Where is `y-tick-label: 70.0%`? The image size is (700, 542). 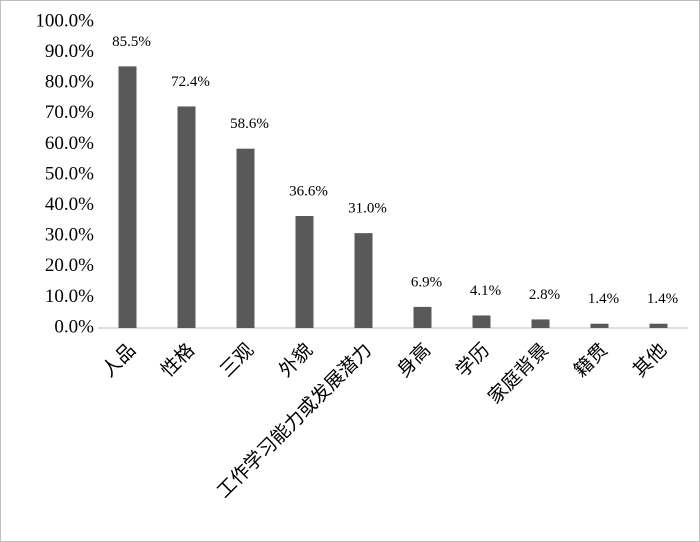
y-tick-label: 70.0% is located at coordinates (69, 112).